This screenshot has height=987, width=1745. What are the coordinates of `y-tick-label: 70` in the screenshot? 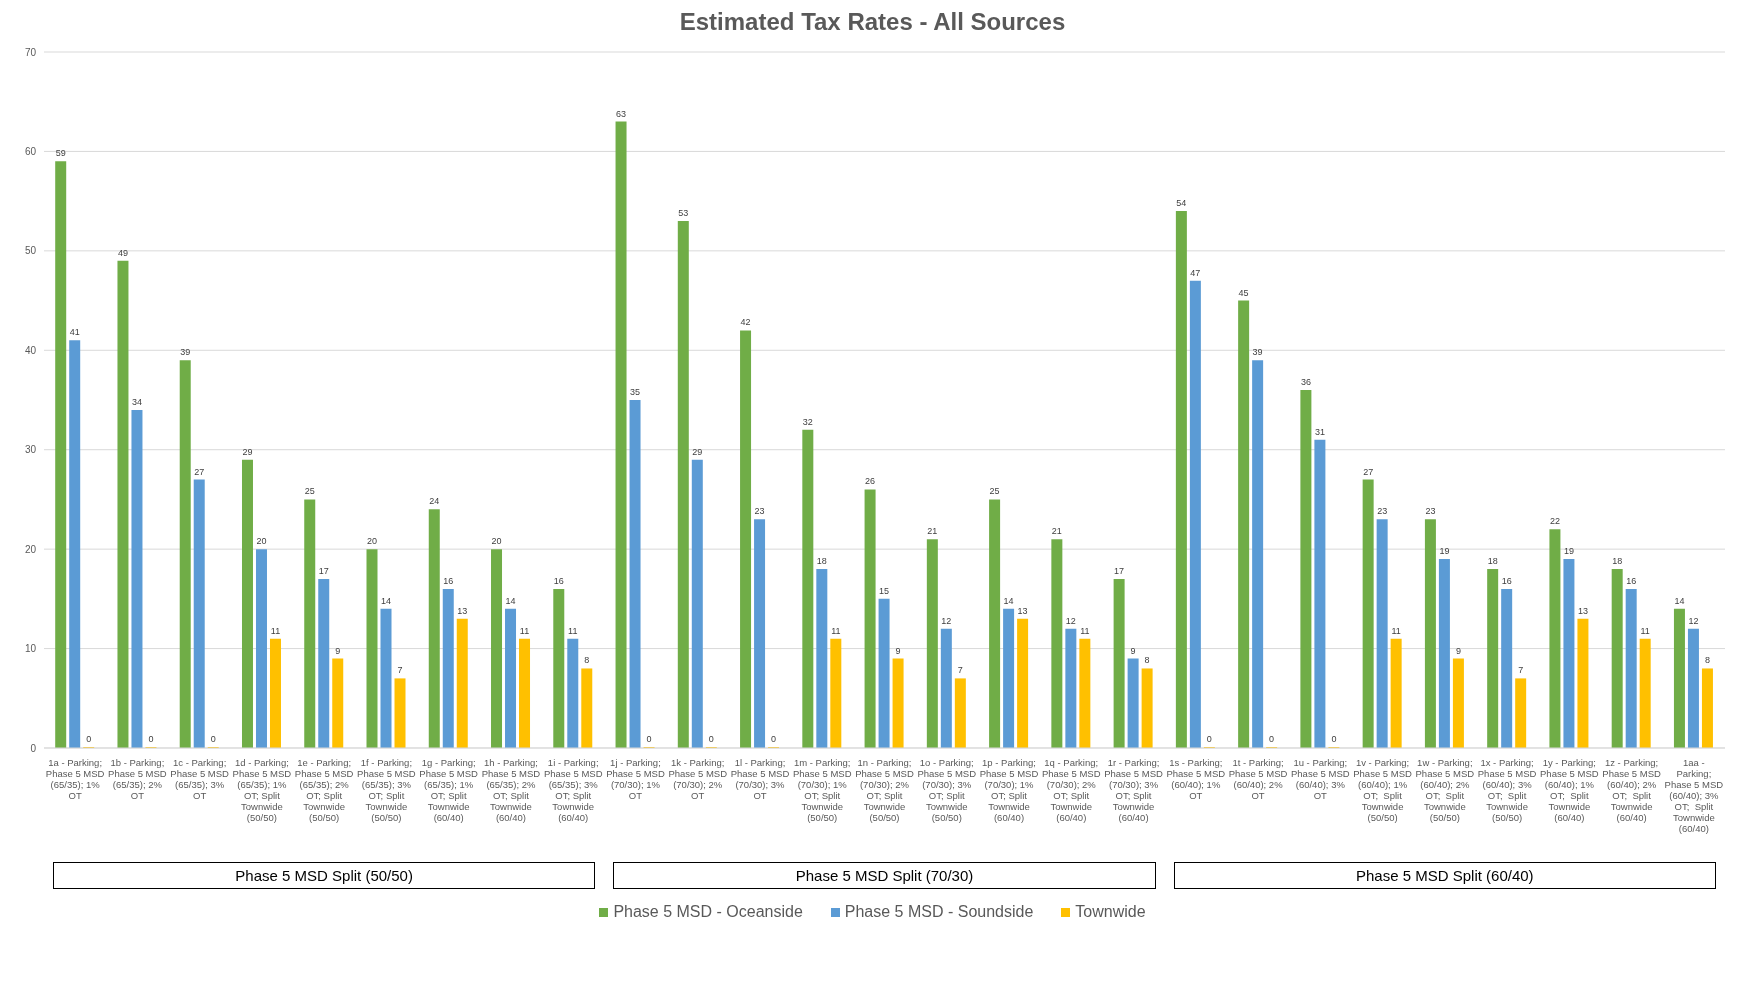 It's located at (30, 52).